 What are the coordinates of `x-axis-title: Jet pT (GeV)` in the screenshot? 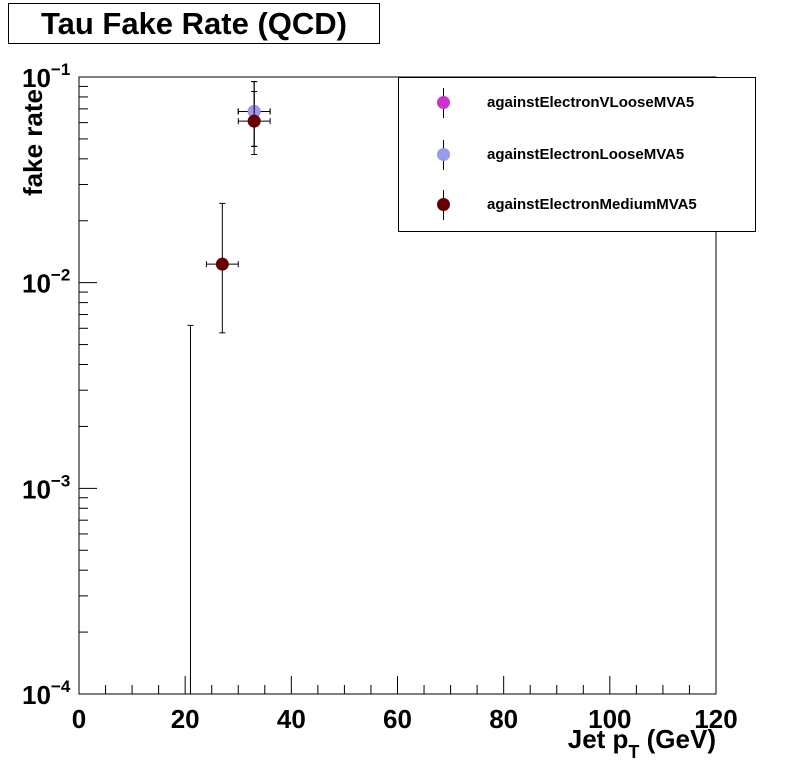 It's located at (642, 743).